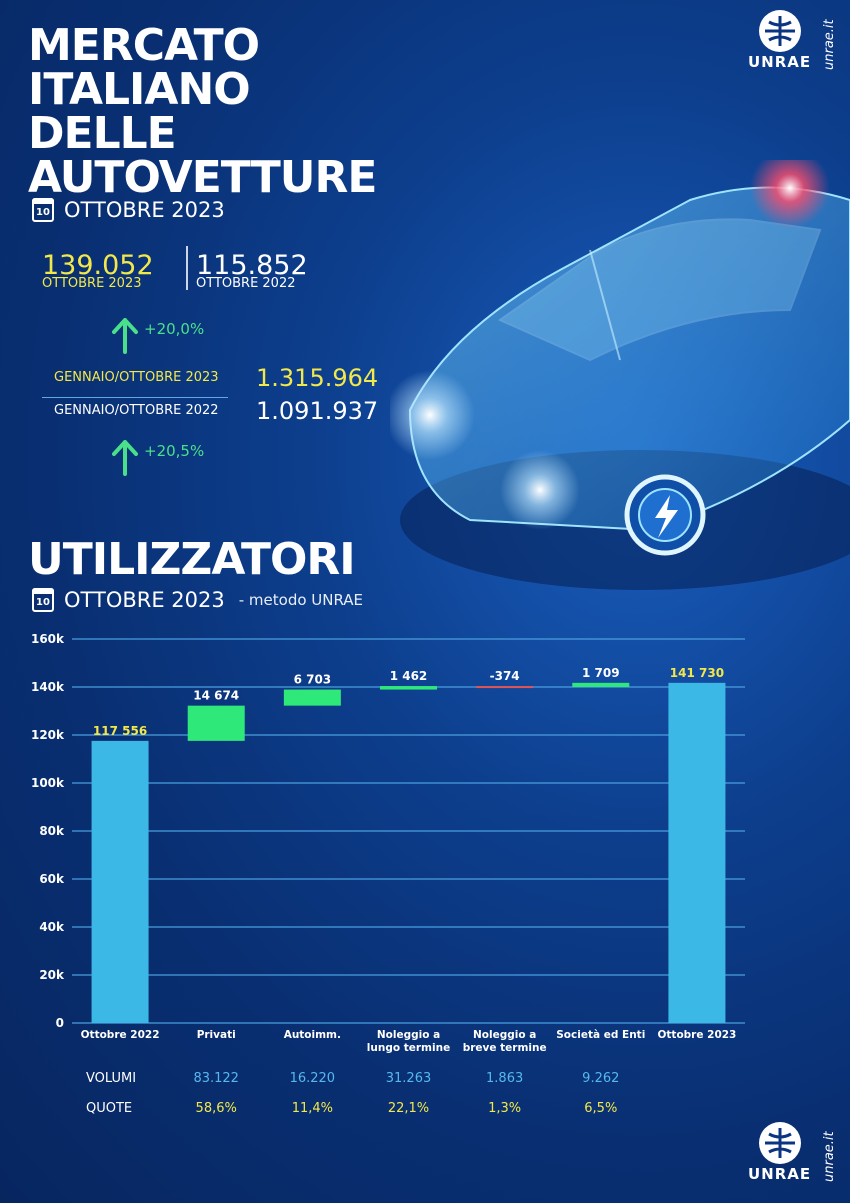 The image size is (850, 1203). Describe the element at coordinates (52, 927) in the screenshot. I see `y-tick-label: 40k` at that location.